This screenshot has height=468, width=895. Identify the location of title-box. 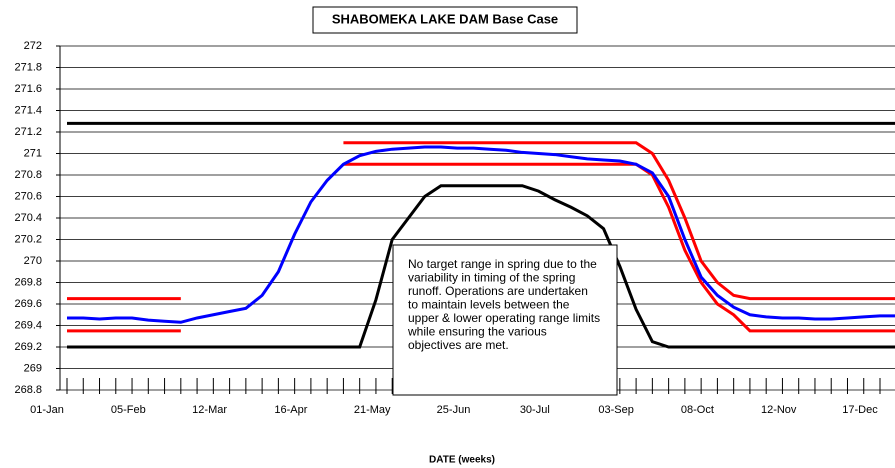
(445, 20).